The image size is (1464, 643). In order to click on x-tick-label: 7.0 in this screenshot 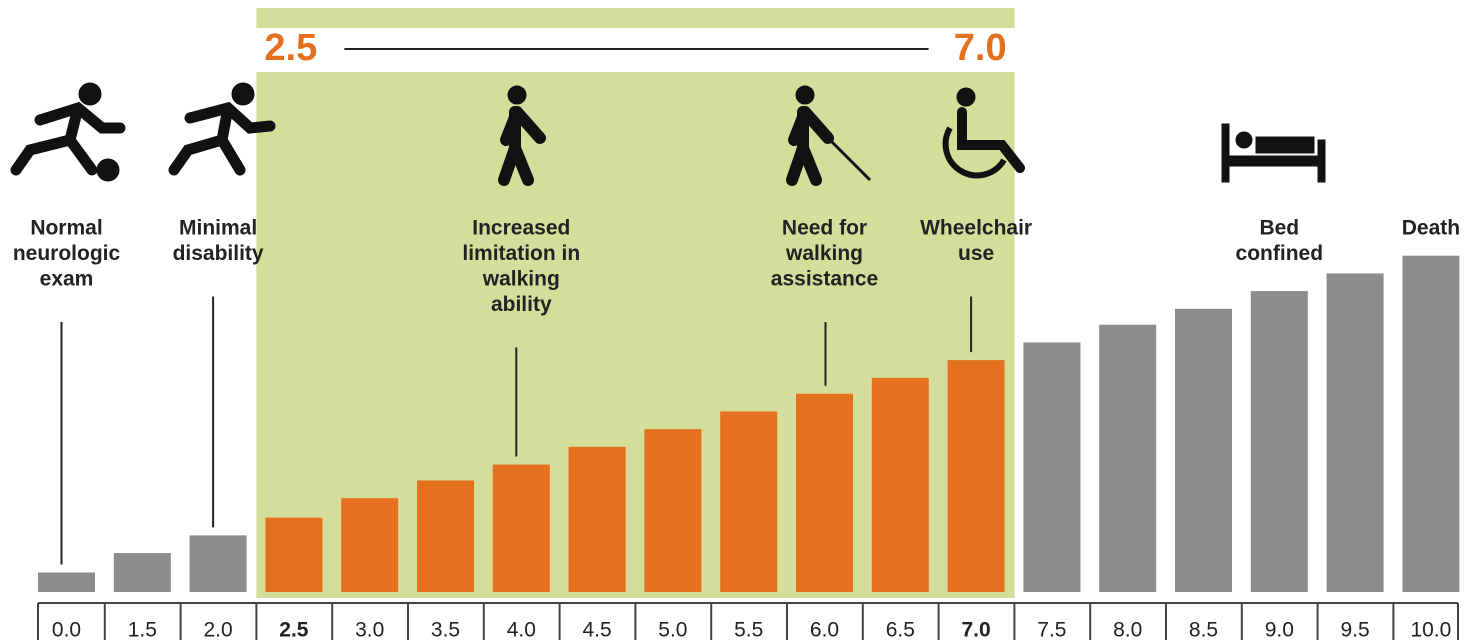, I will do `click(975, 630)`.